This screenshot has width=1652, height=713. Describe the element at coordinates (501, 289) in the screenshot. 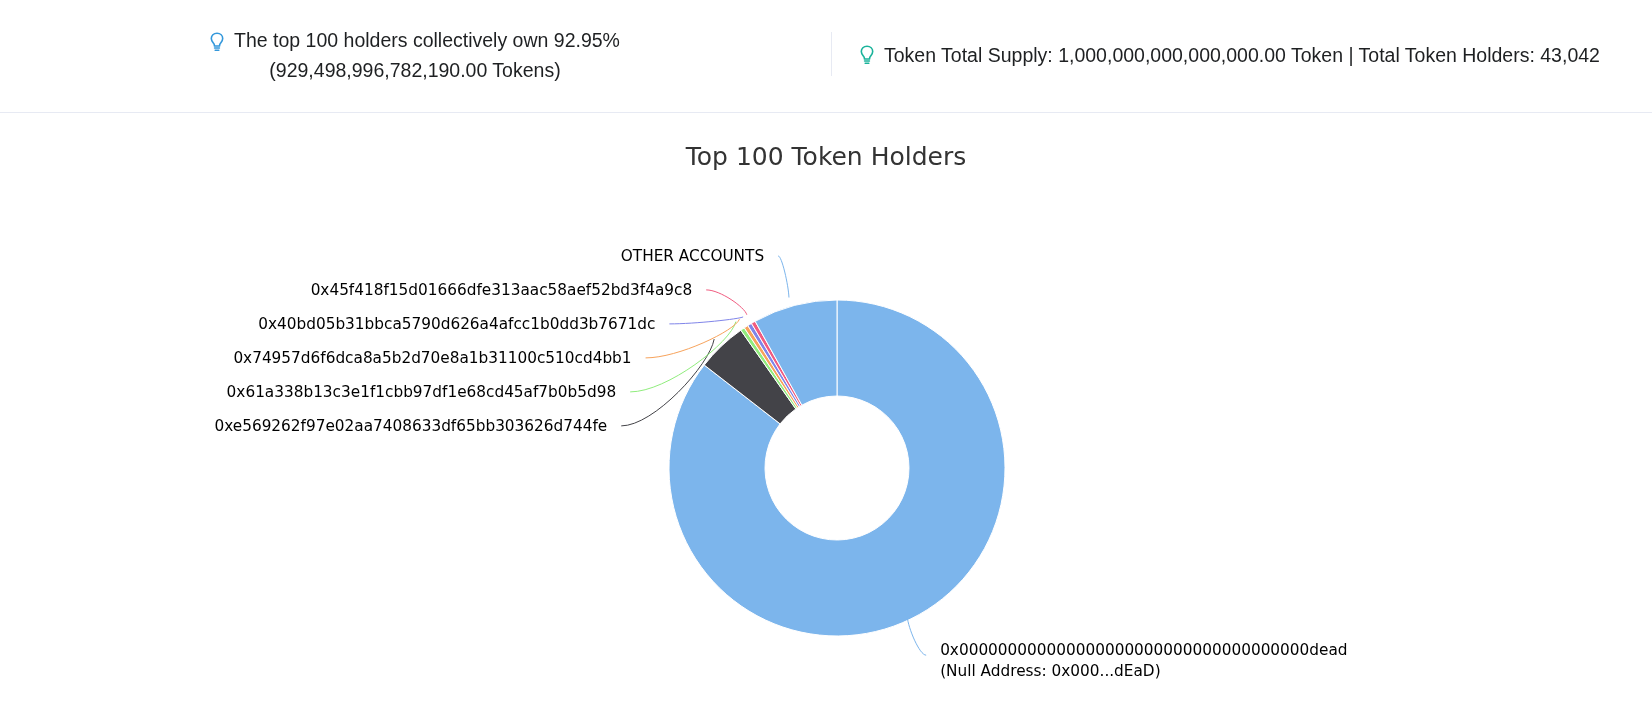

I see `slice-label: 0x45f418f15d01666dfe313aac58aef52bd3f4a9c8` at that location.